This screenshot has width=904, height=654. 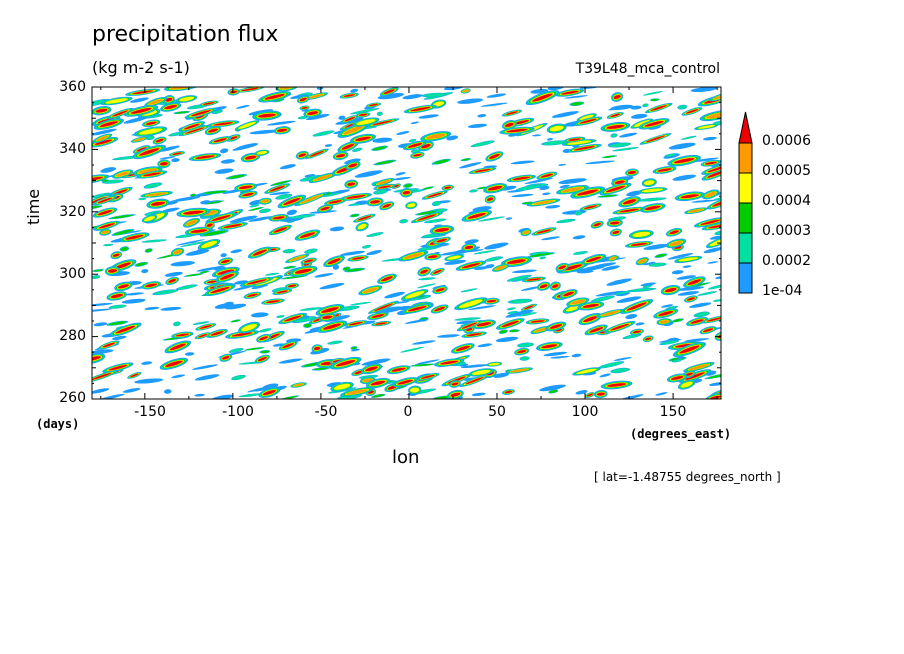 I want to click on experiment-label: T39L48_mca_control, so click(x=647, y=69).